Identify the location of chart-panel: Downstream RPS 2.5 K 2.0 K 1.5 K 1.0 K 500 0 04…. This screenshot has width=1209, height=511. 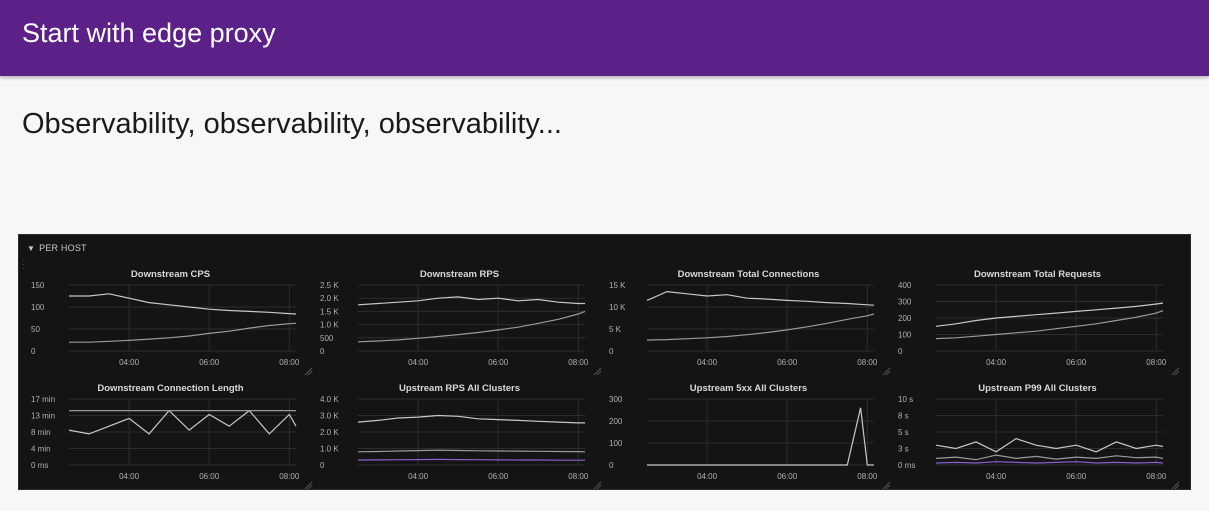
(459, 321).